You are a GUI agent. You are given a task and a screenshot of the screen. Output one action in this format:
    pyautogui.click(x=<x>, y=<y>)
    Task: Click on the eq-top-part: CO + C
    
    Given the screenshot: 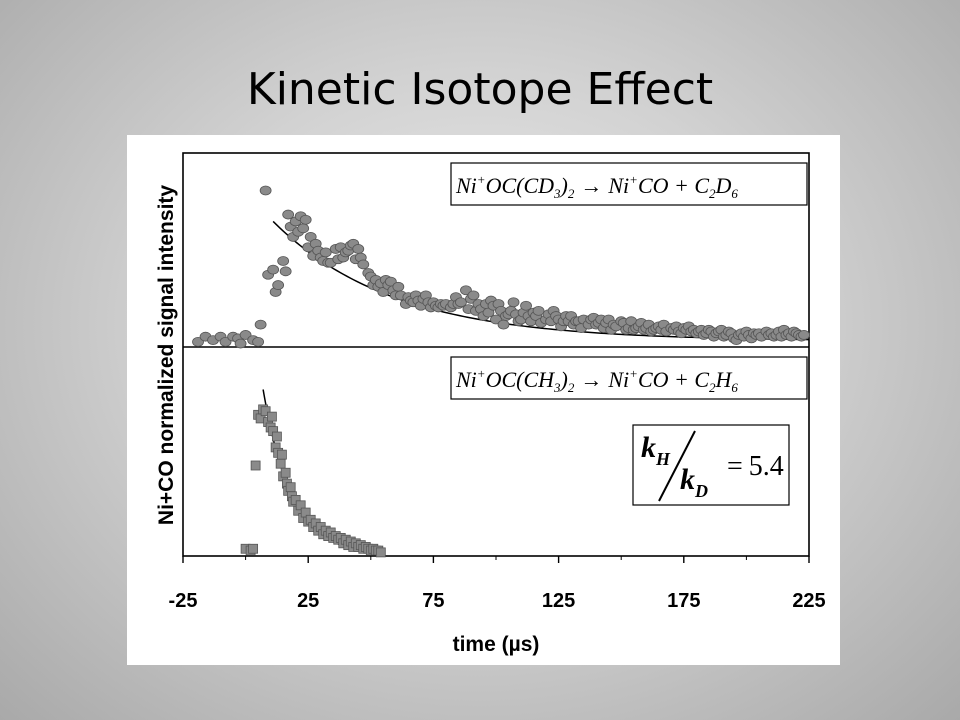 What is the action you would take?
    pyautogui.click(x=673, y=185)
    